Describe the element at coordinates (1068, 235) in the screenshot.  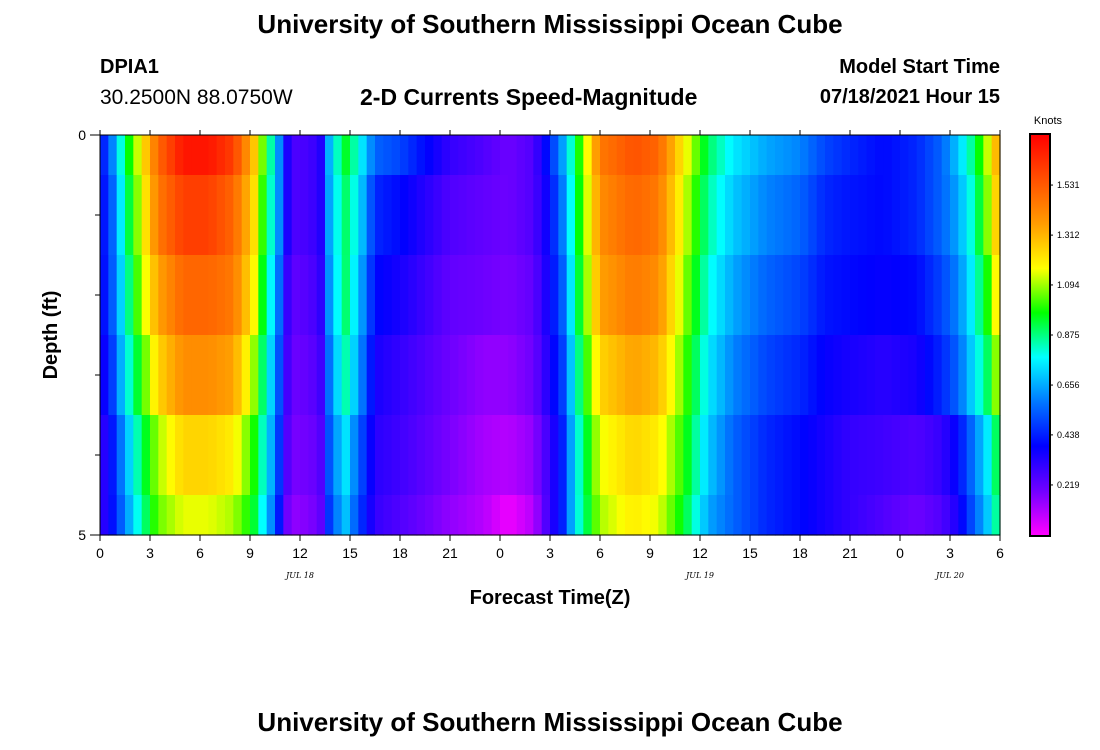
I see `colorbar-tick-label: 1.312` at that location.